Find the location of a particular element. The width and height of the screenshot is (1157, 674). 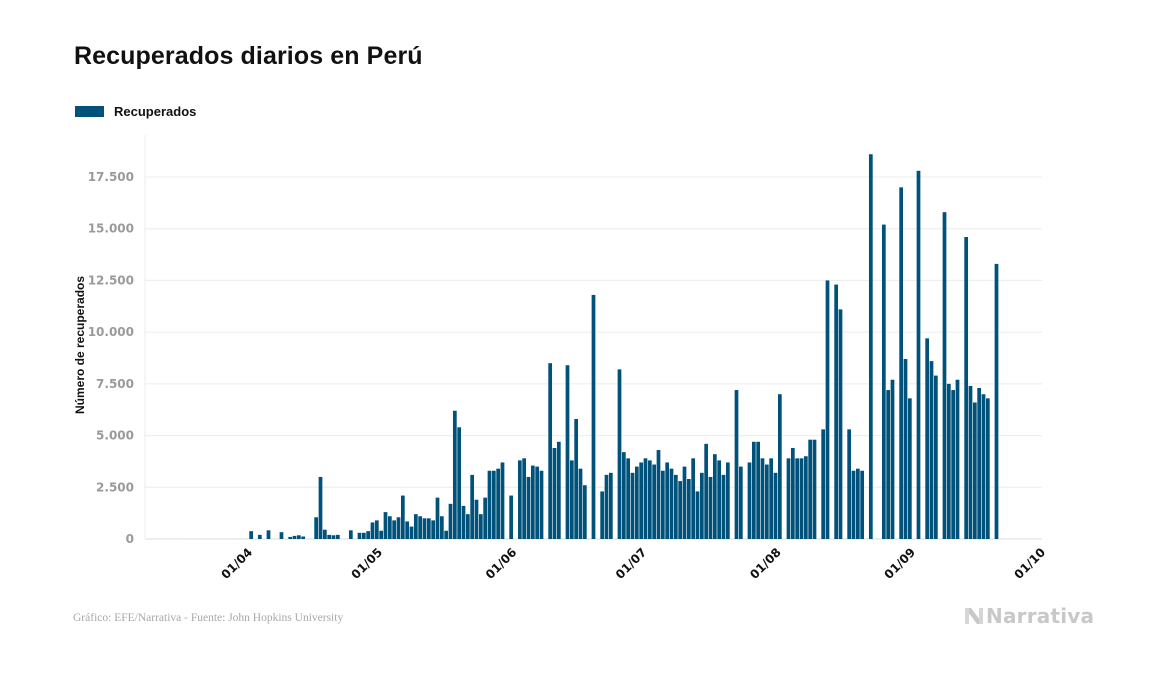

legend: Recuperados is located at coordinates (135, 111).